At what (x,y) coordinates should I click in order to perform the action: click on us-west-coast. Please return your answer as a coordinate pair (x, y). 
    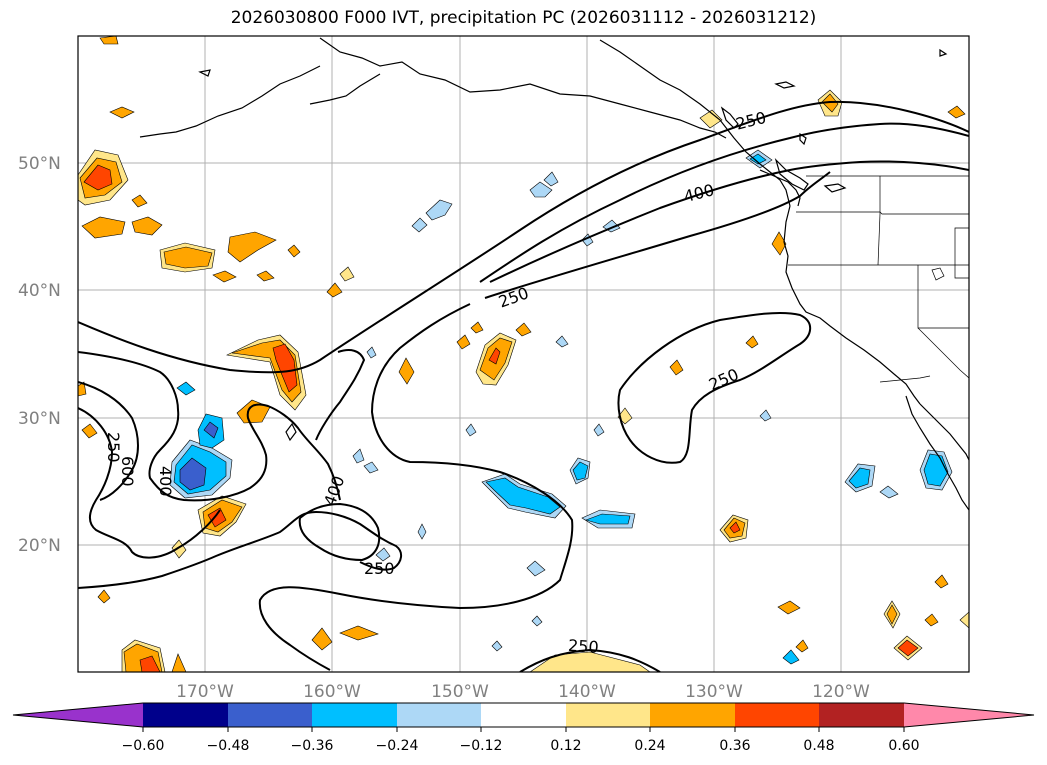
    Looking at the image, I should click on (852, 305).